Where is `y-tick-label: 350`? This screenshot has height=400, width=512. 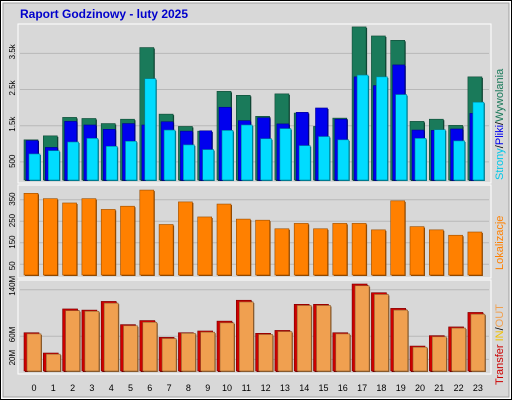 y-tick-label: 350 is located at coordinates (12, 199).